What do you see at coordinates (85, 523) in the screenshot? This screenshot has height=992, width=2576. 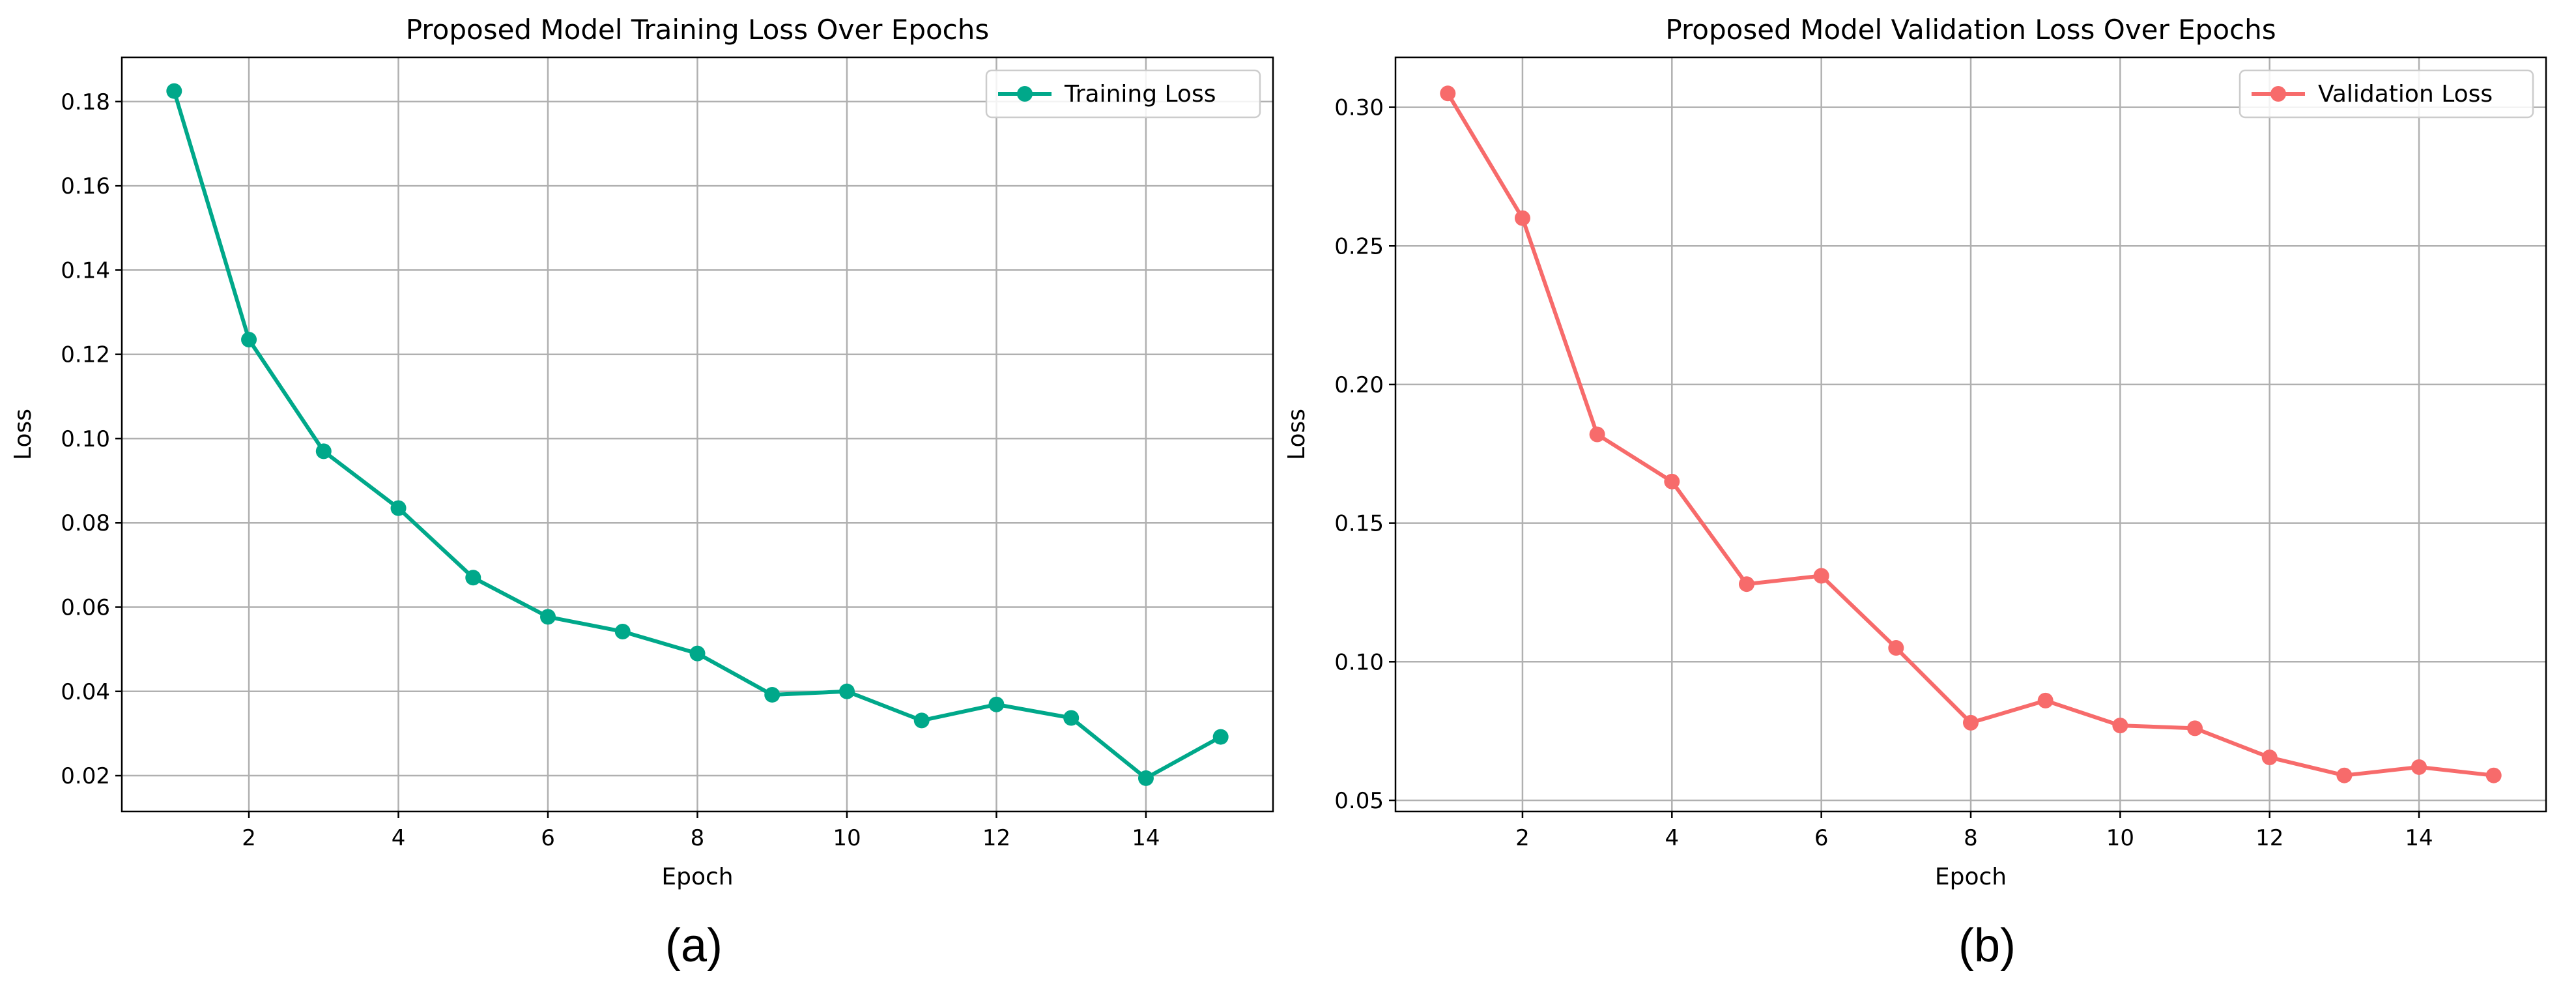 I see `y-tick-label: 0.08` at bounding box center [85, 523].